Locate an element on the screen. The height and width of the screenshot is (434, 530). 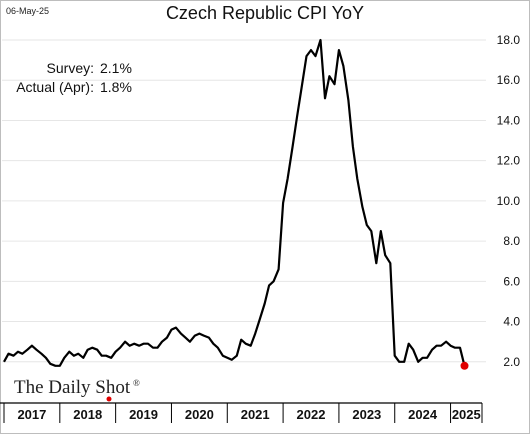
survey-label: Survey: is located at coordinates (70, 68).